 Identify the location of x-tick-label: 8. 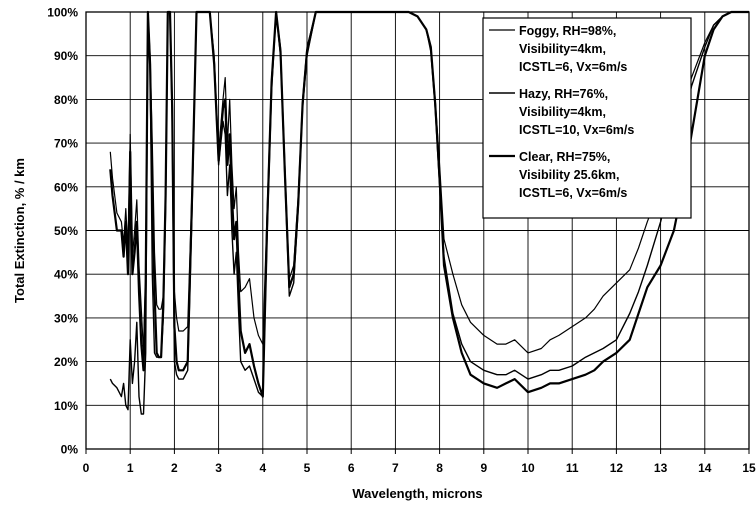
(439, 468).